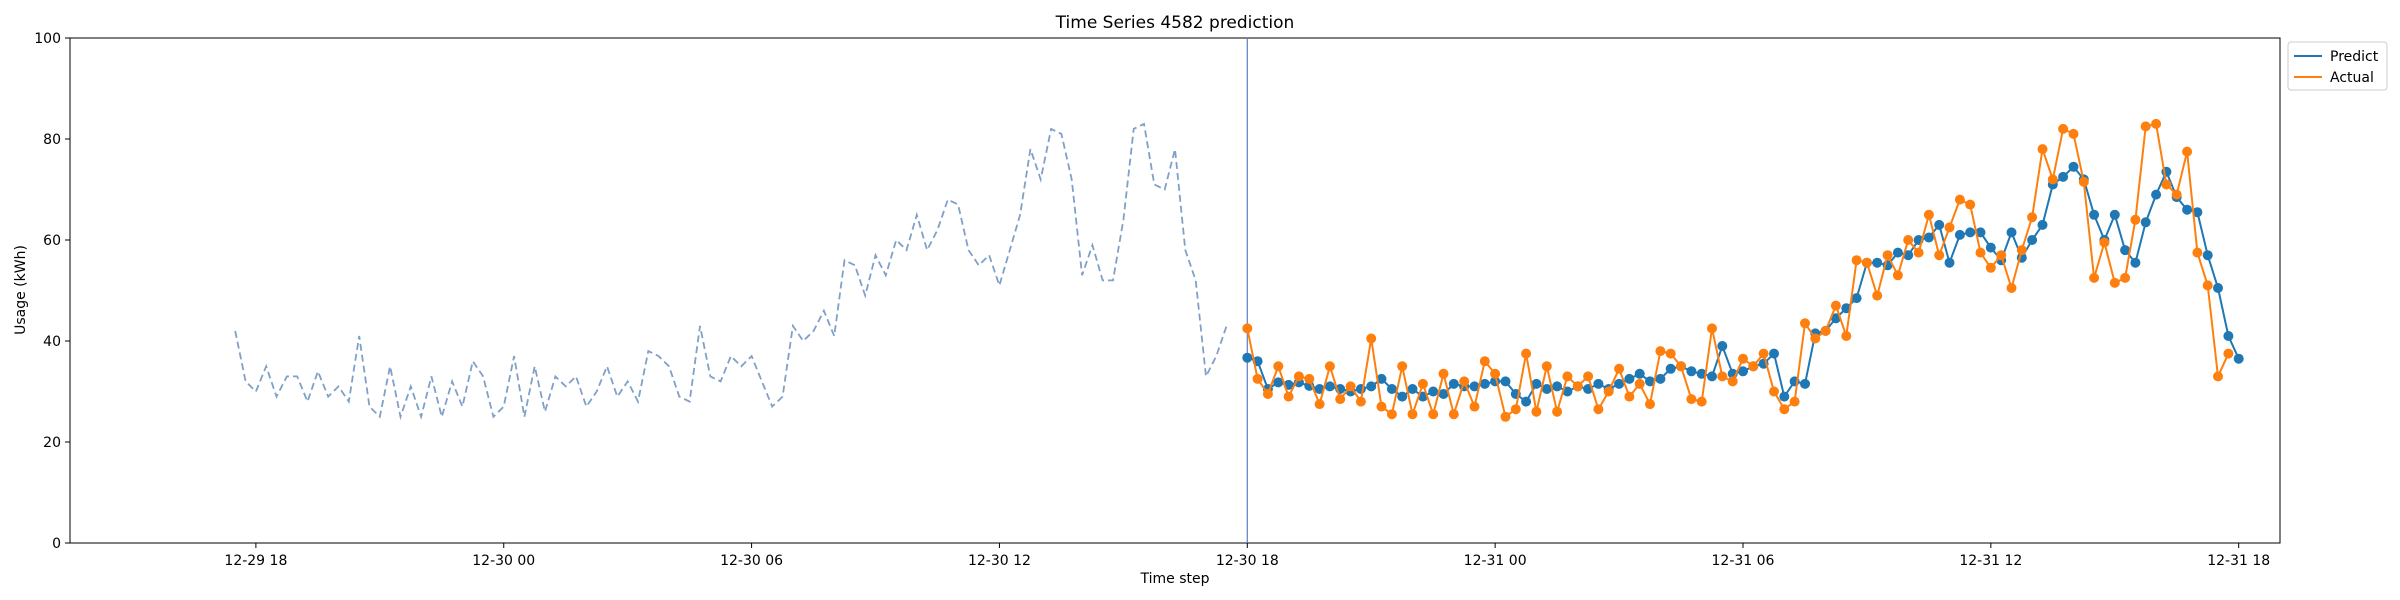 This screenshot has height=600, width=2400. Describe the element at coordinates (47, 39) in the screenshot. I see `y-tick-label: 100` at that location.